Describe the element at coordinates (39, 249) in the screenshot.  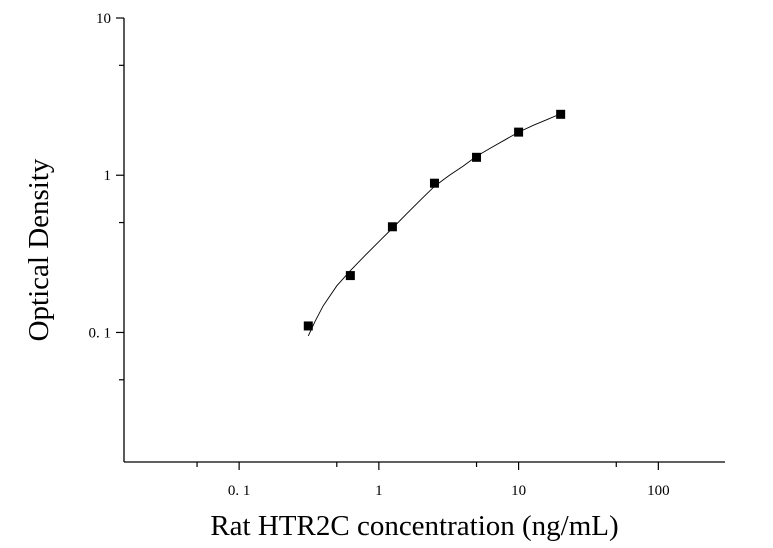
I see `y-axis-title: Optical Density` at that location.